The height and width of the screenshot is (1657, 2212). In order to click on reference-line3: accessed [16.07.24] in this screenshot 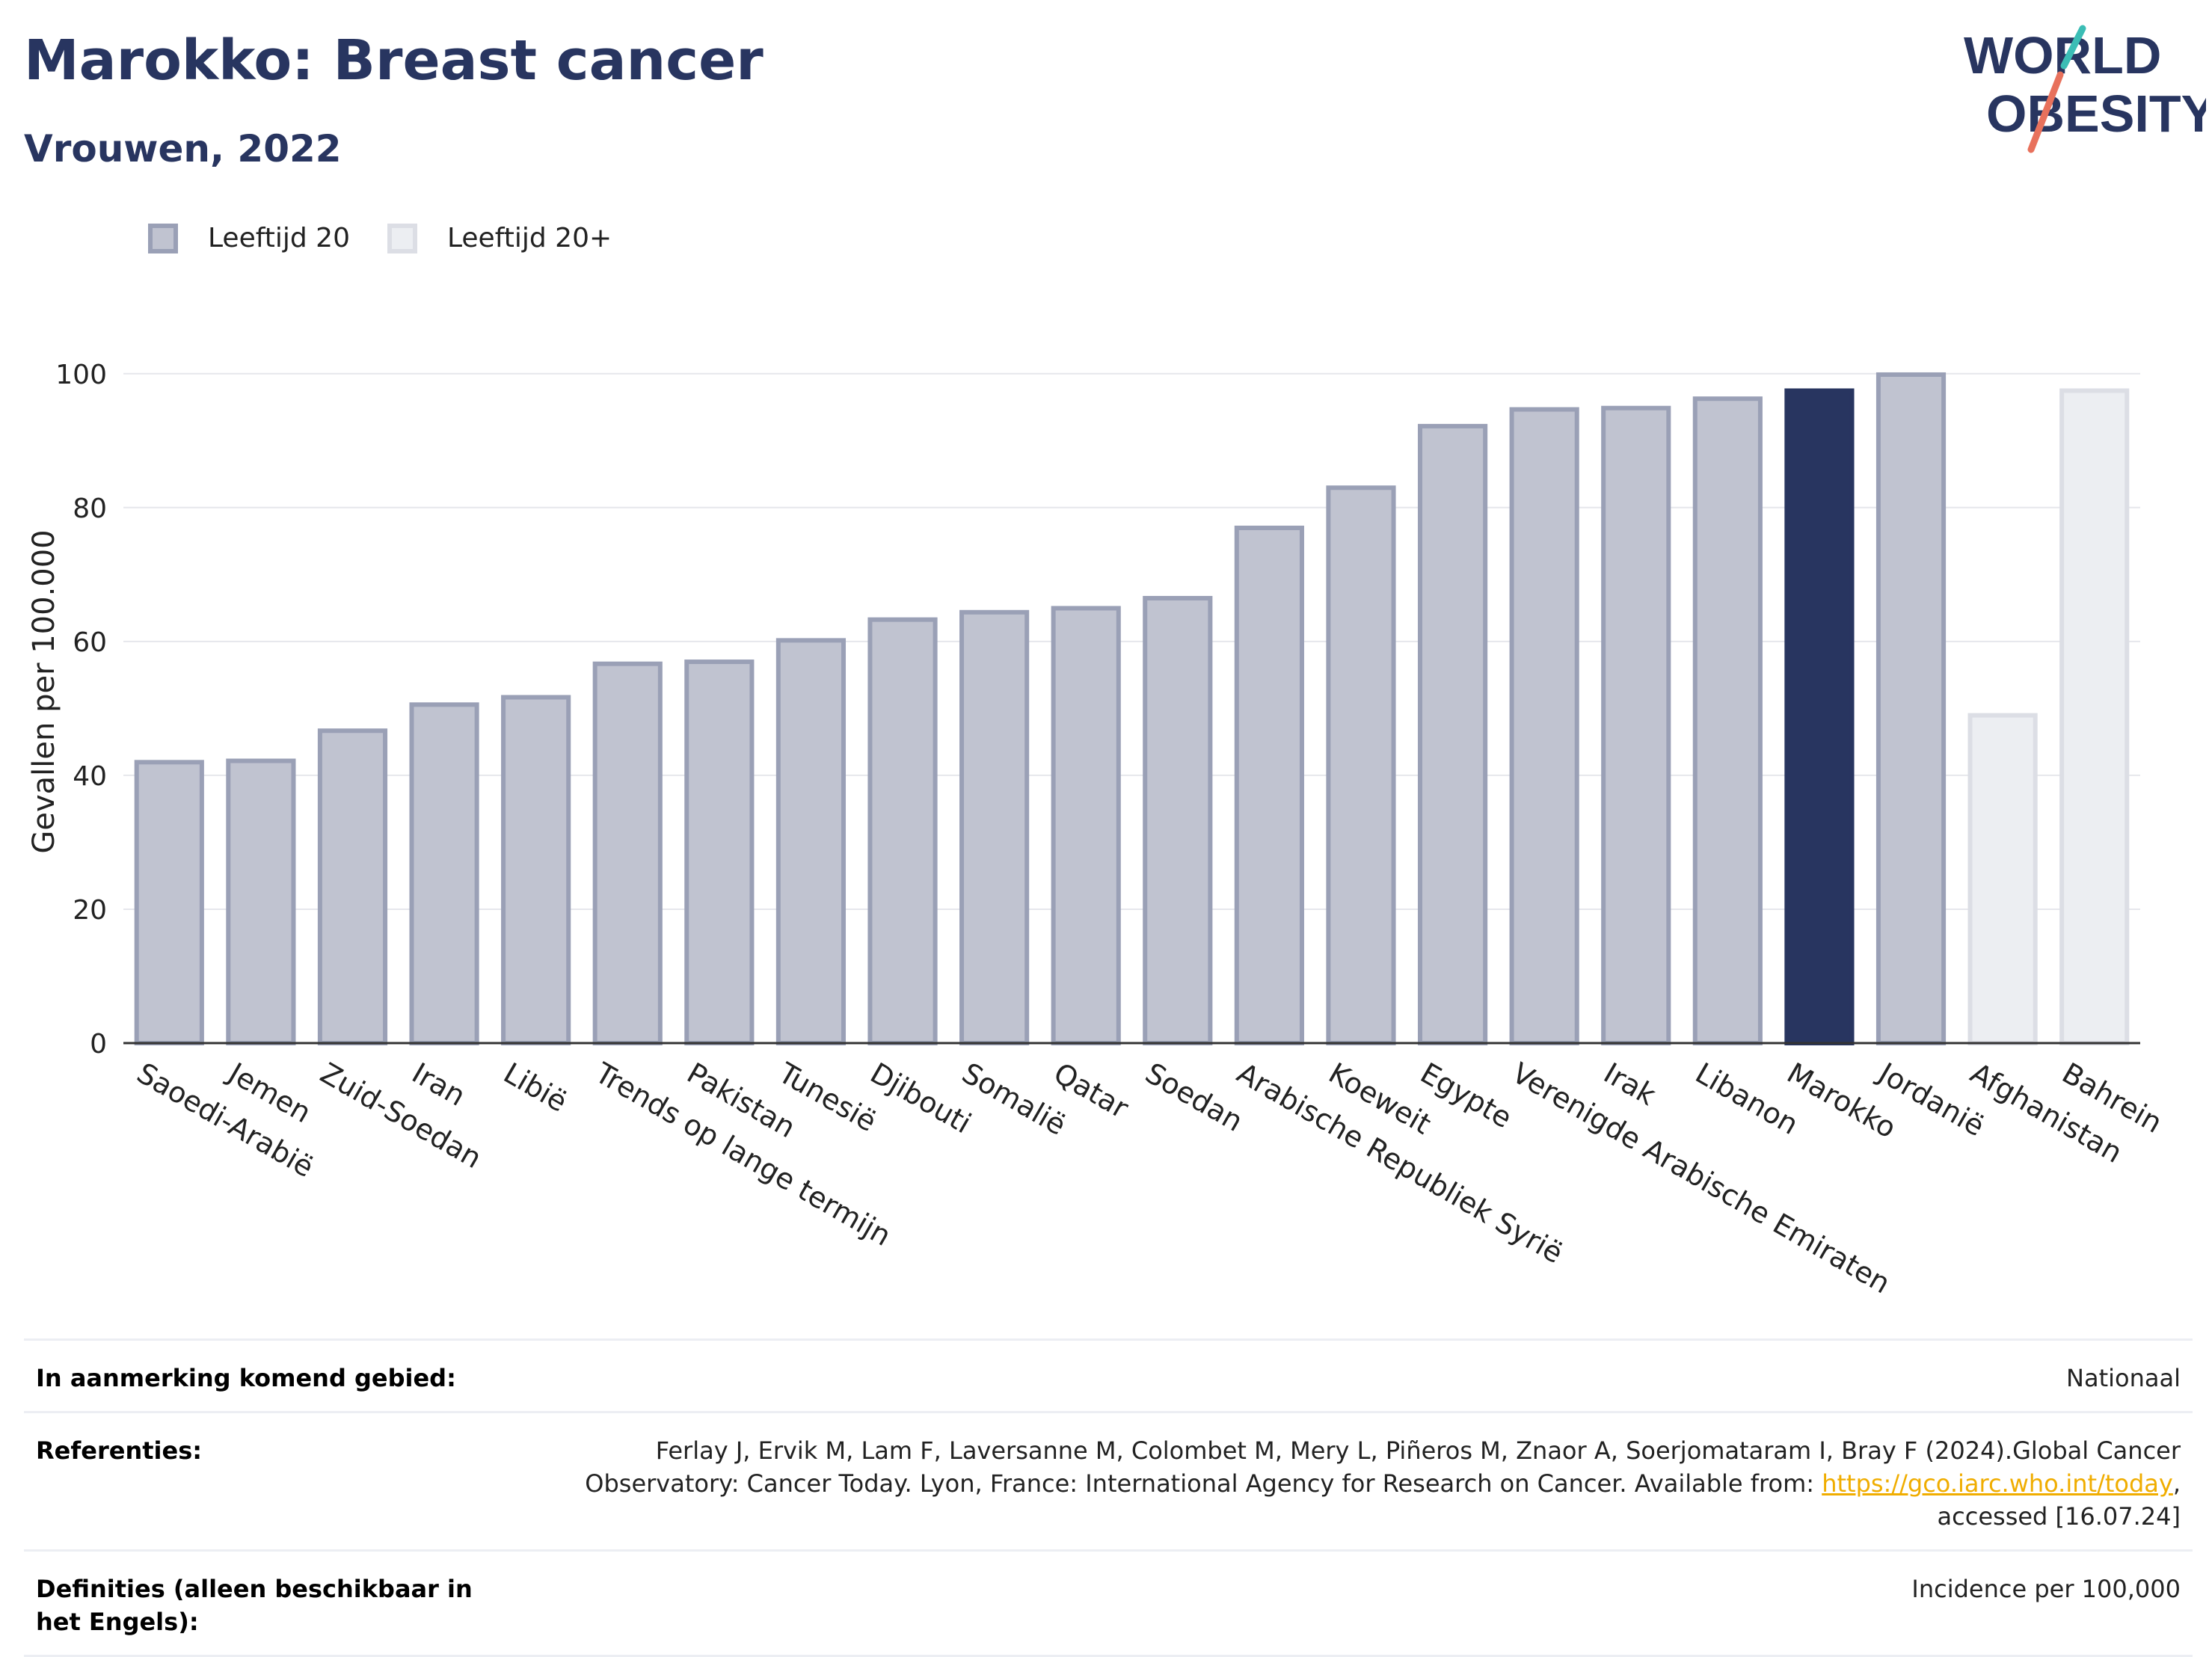, I will do `click(2059, 1516)`.